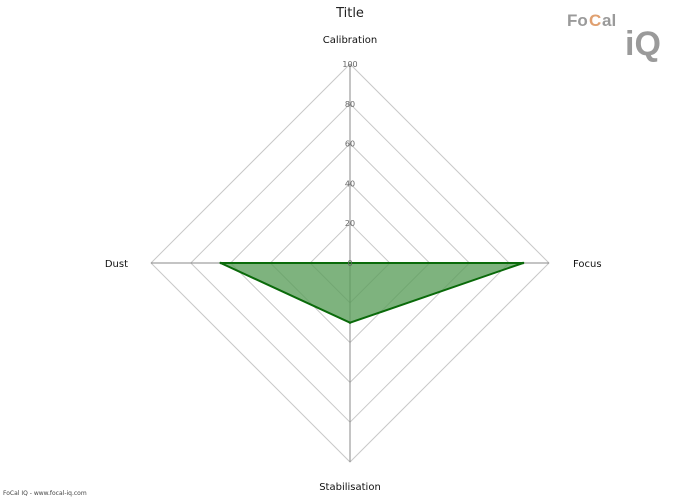 The width and height of the screenshot is (700, 500). Describe the element at coordinates (595, 20) in the screenshot. I see `logo-text-c: C` at that location.